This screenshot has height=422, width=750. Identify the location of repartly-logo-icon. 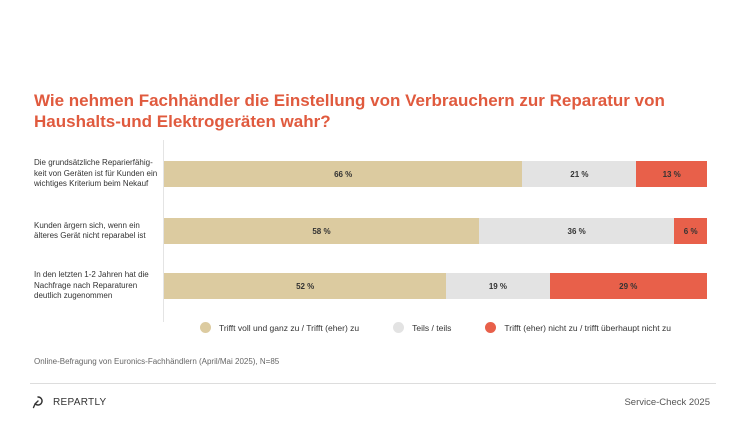
(37, 402).